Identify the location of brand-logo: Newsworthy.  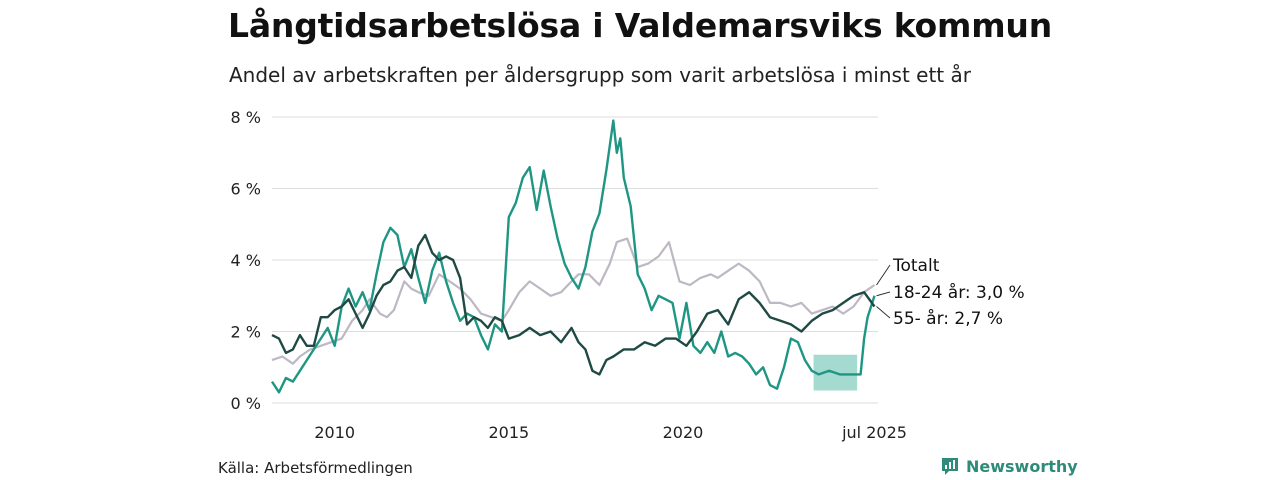
(1009, 466).